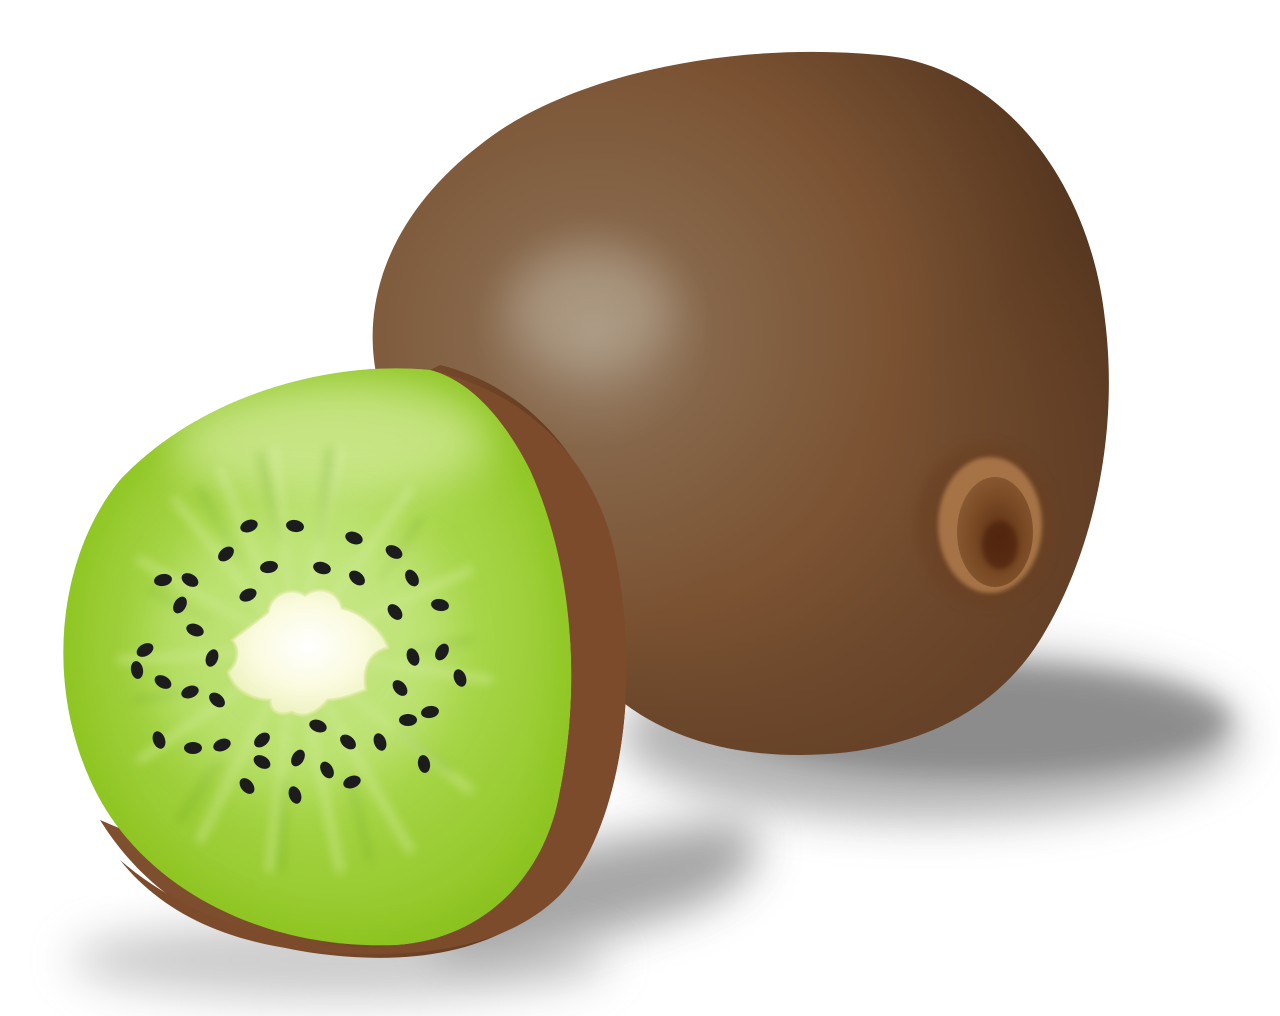 Image resolution: width=1280 pixels, height=1016 pixels. What do you see at coordinates (985, 525) in the screenshot?
I see `stem-end-icon` at bounding box center [985, 525].